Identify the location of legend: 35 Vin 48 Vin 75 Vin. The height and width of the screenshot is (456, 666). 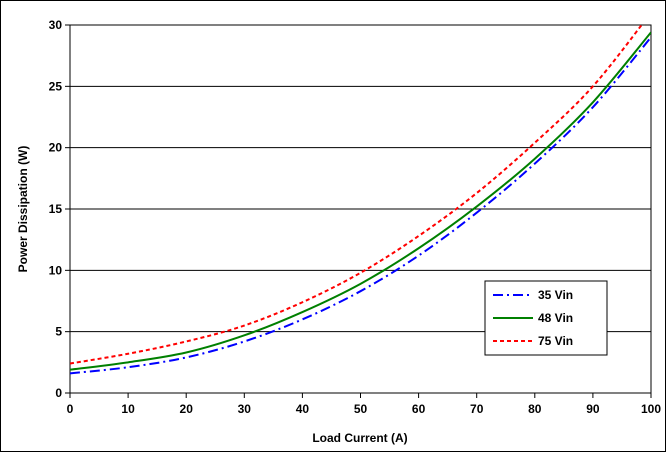
(546, 318).